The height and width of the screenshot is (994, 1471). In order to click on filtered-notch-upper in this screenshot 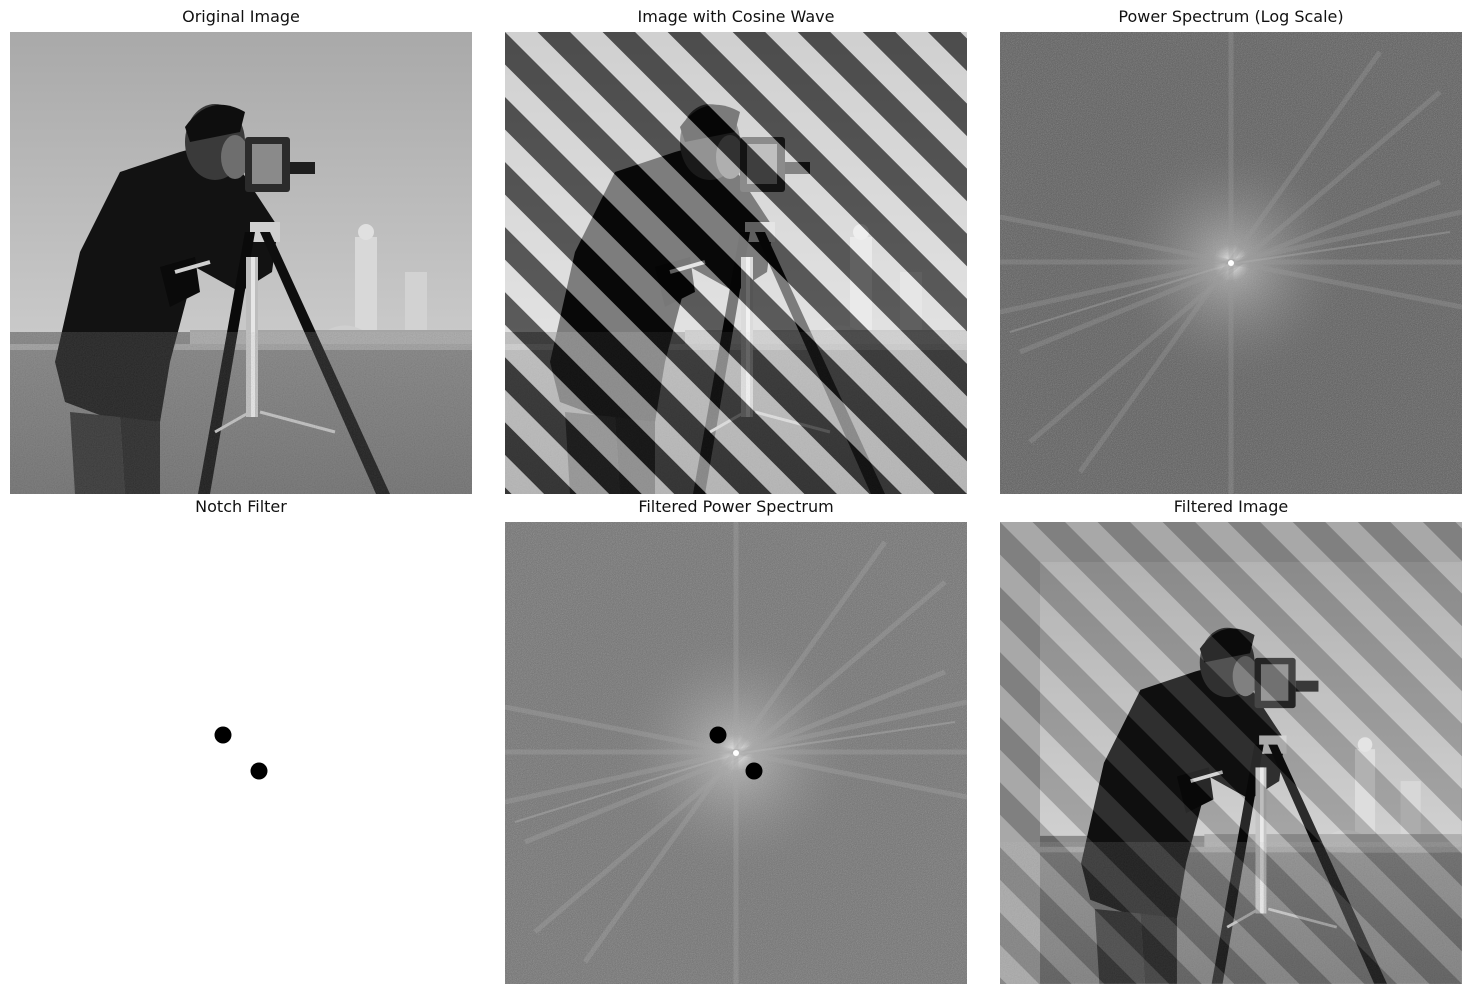, I will do `click(718, 735)`.